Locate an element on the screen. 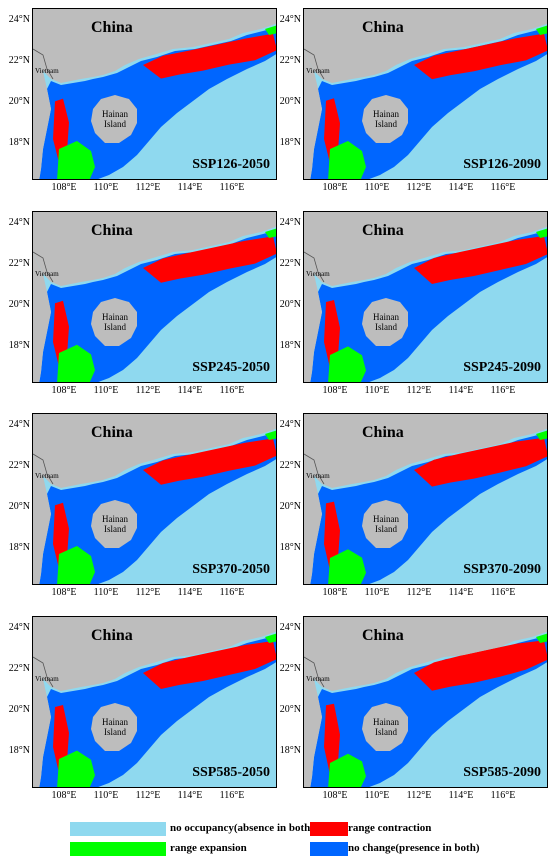  map-panel-ssp245-2090: China Vietnam Hainan Island SSP245-2090 is located at coordinates (425, 297).